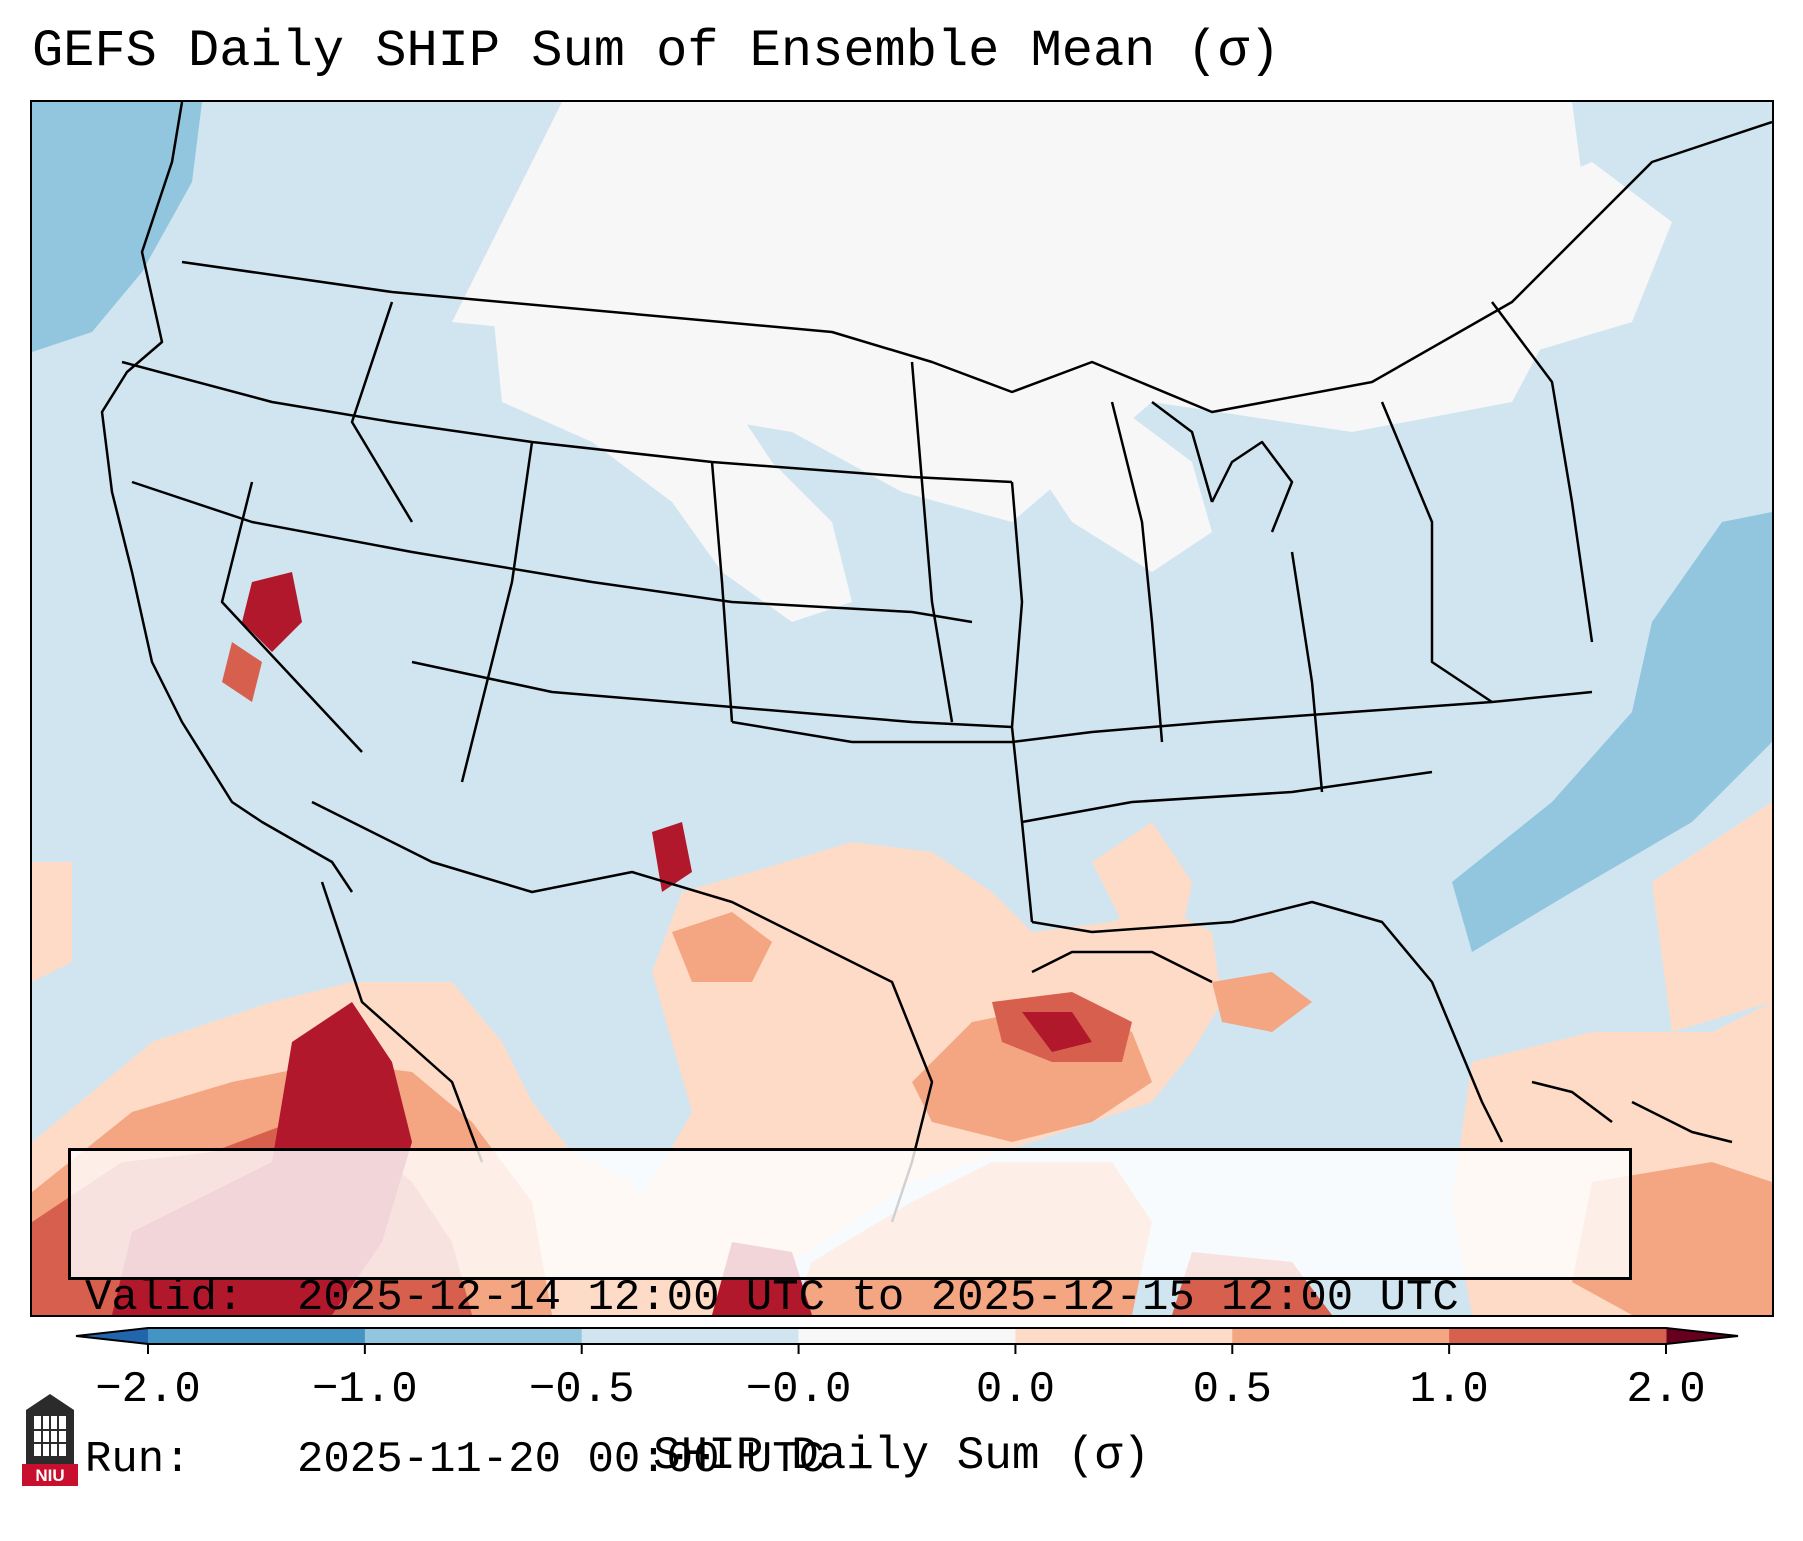 Image resolution: width=1803 pixels, height=1541 pixels. I want to click on page-title: GEFS Daily SHIP Sum of Ensemble Mean (σ), so click(656, 51).